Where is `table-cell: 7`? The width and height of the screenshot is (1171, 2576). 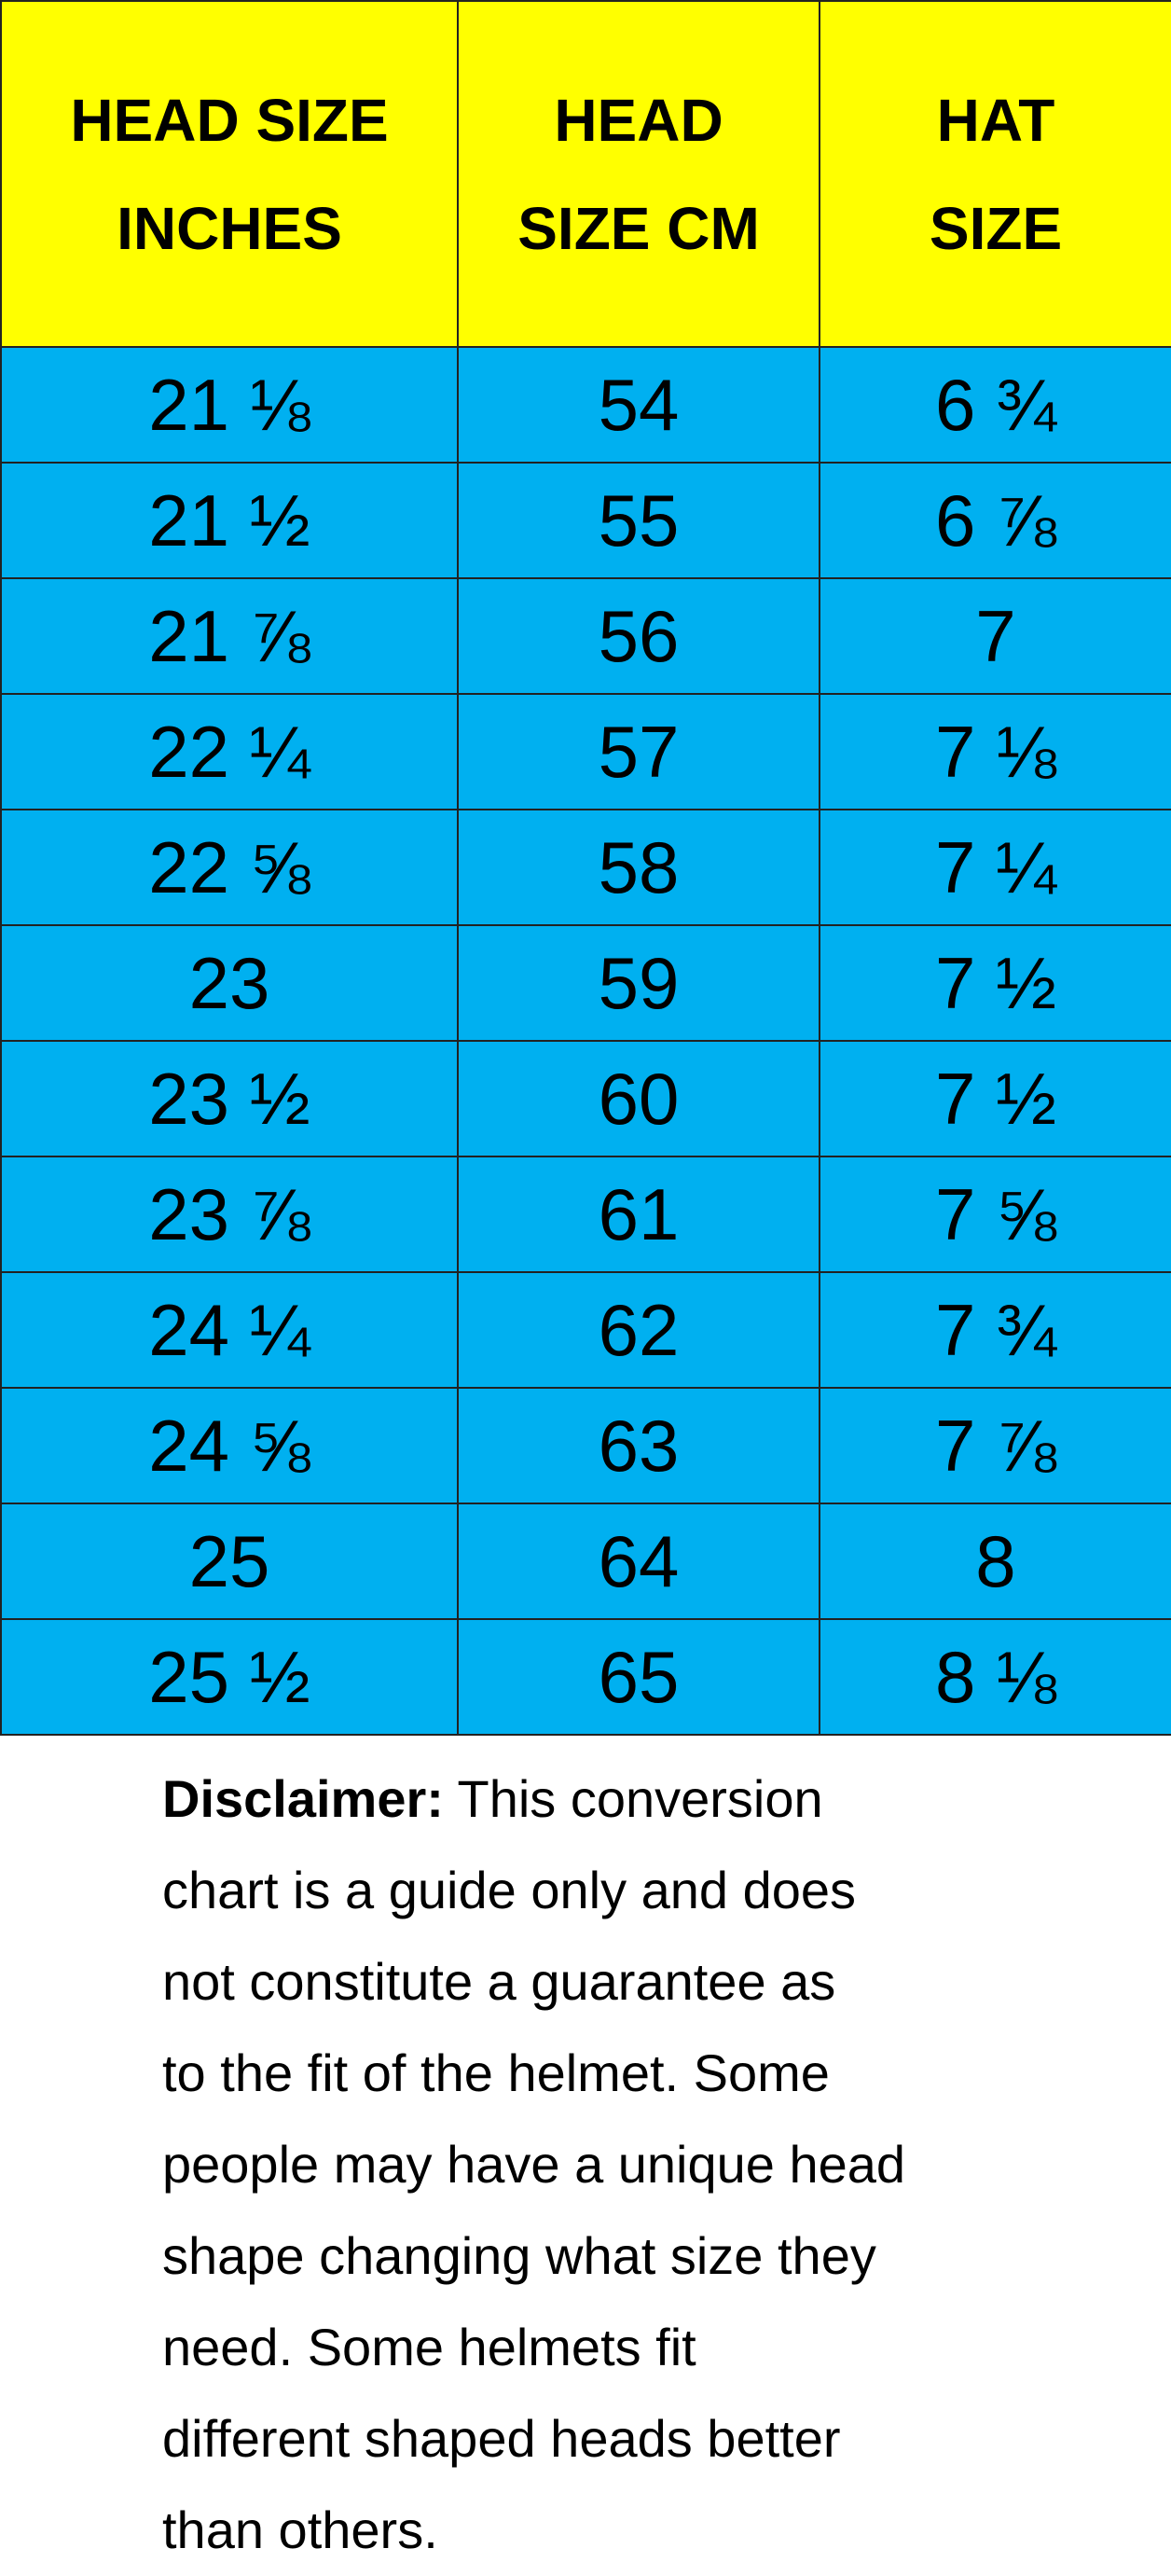
table-cell: 7 is located at coordinates (995, 636).